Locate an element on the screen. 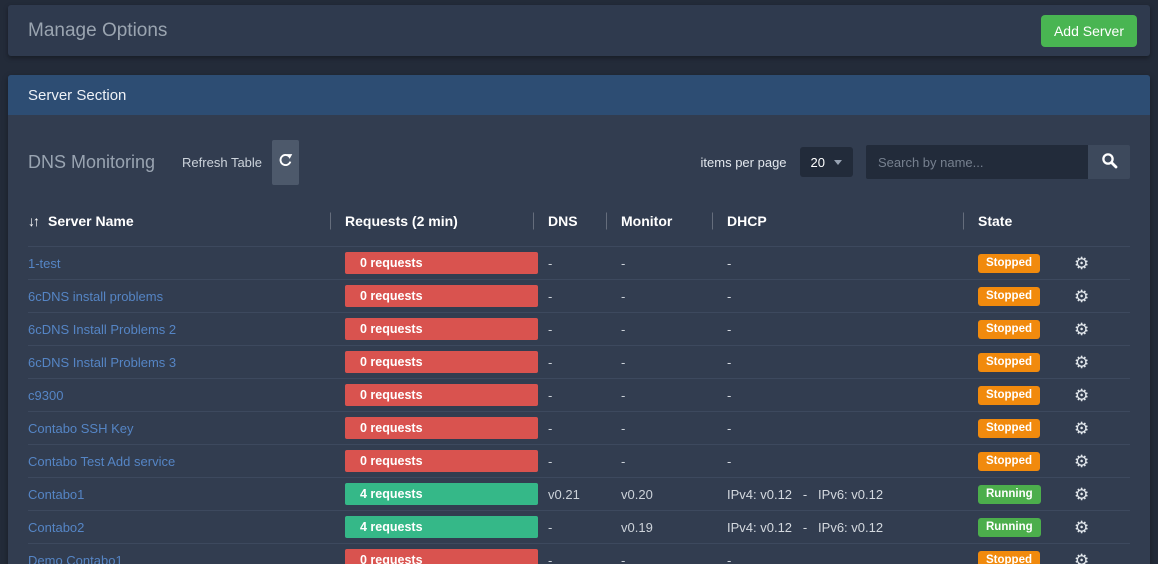 The image size is (1158, 564). server-name-link: Contabo2 is located at coordinates (56, 527).